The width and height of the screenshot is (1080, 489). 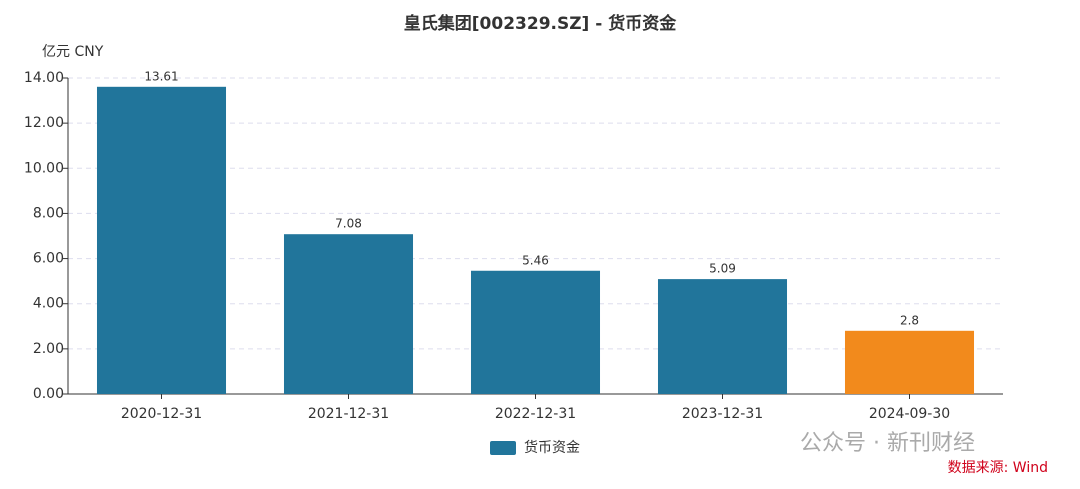 I want to click on y-tick-label: 10.00, so click(x=44, y=168).